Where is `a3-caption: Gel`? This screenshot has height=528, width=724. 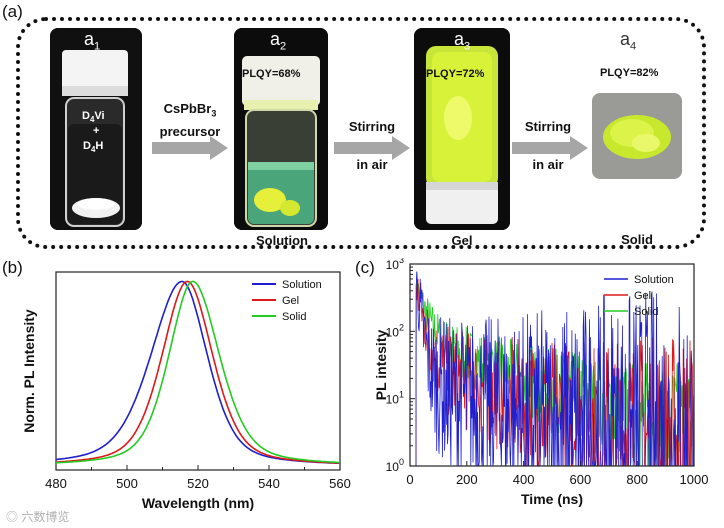 a3-caption: Gel is located at coordinates (462, 240).